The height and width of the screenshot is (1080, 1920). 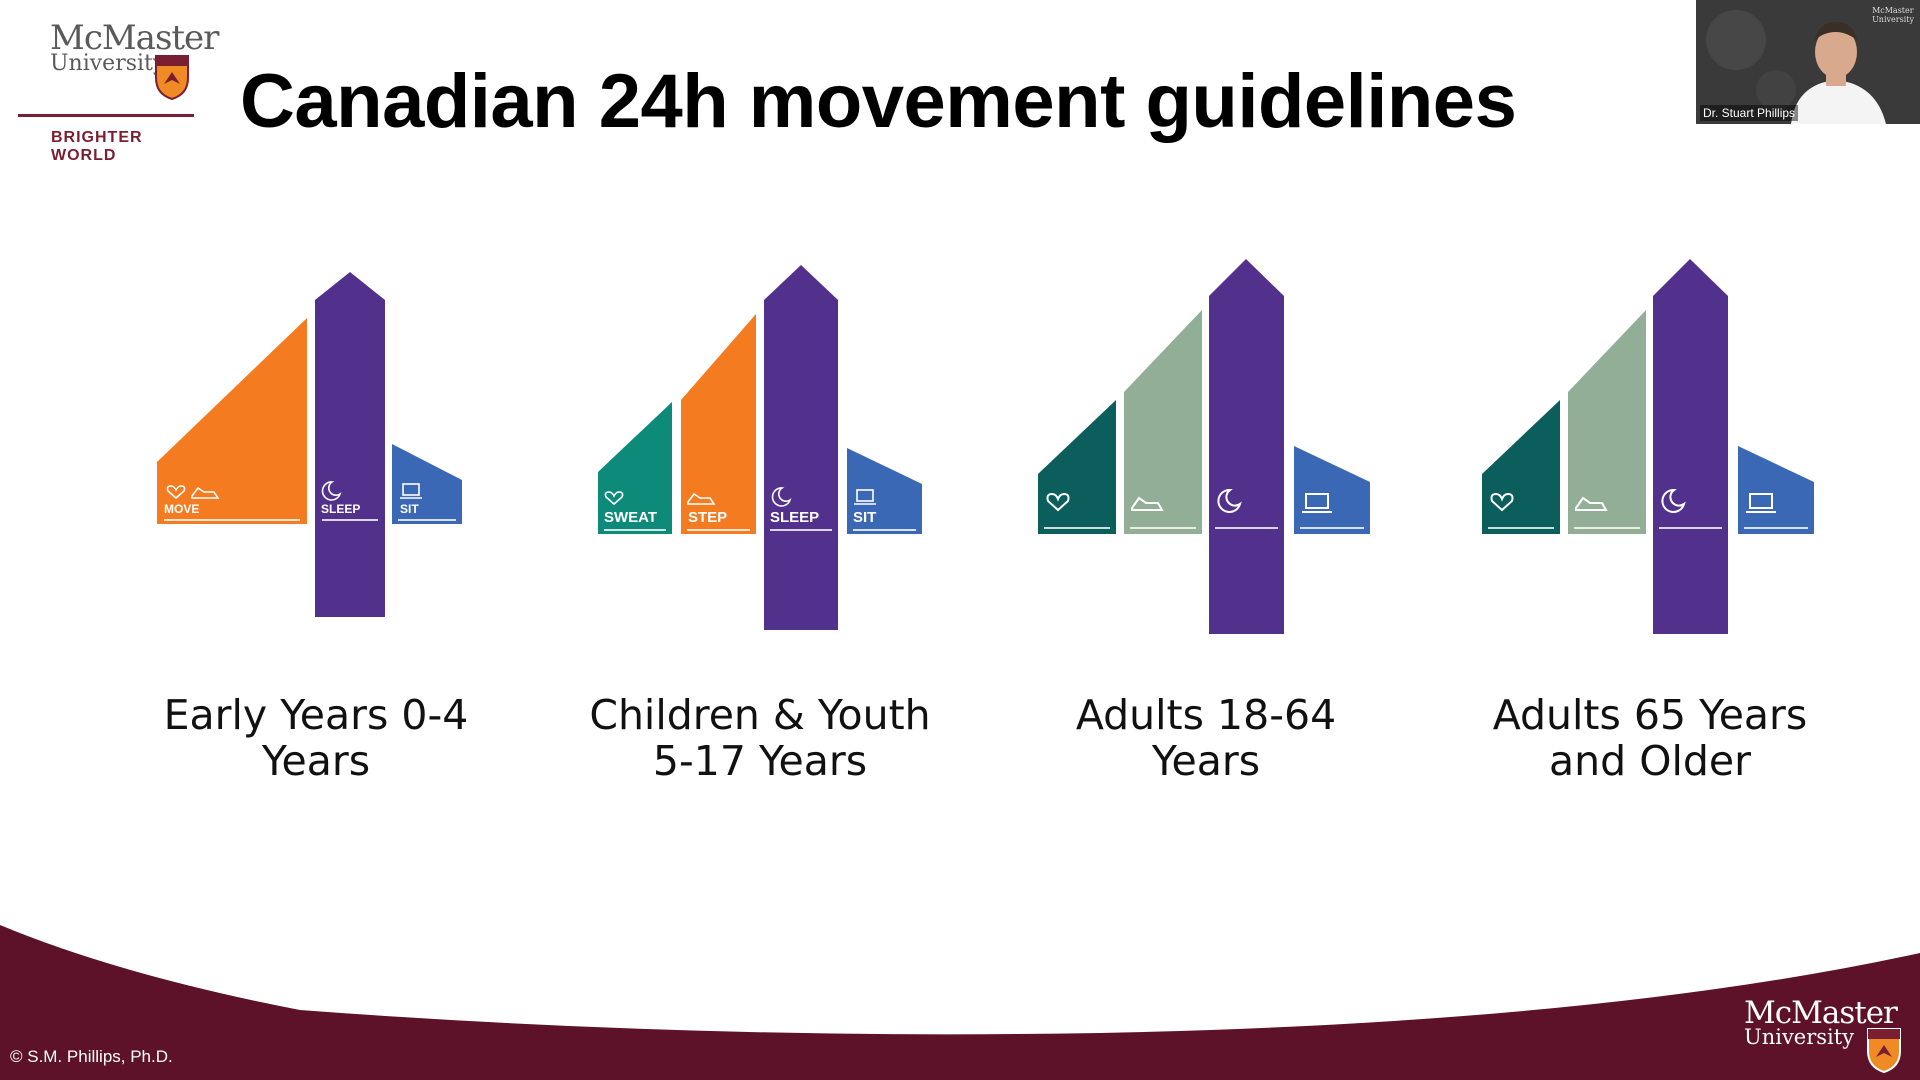 What do you see at coordinates (760, 761) in the screenshot?
I see `caption-line: 5-17 Years` at bounding box center [760, 761].